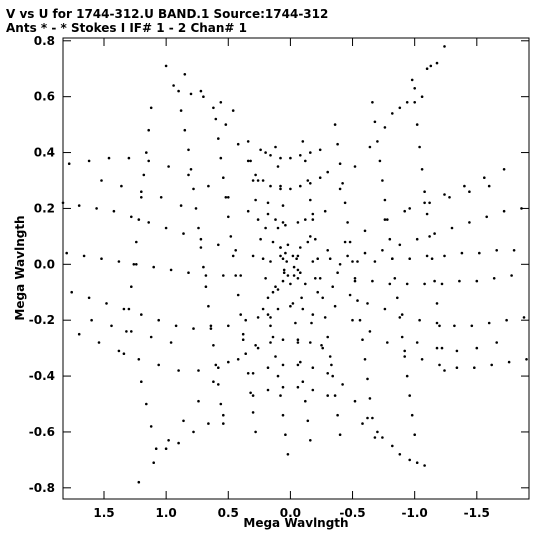 The image size is (540, 541). I want to click on x-tick-label: 0.5, so click(228, 513).